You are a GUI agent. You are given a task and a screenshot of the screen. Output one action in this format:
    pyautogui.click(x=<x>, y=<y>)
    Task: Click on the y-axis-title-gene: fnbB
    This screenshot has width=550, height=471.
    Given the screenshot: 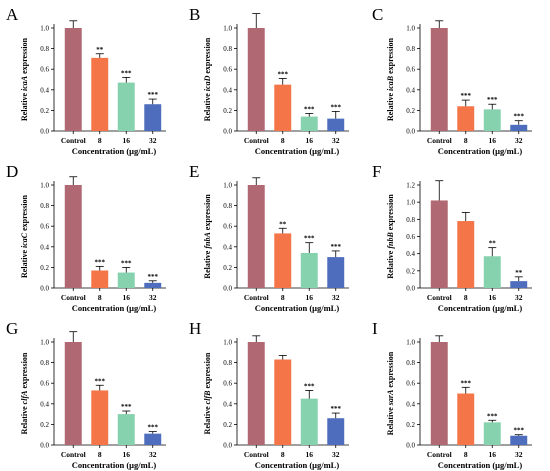 What is the action you would take?
    pyautogui.click(x=390, y=240)
    